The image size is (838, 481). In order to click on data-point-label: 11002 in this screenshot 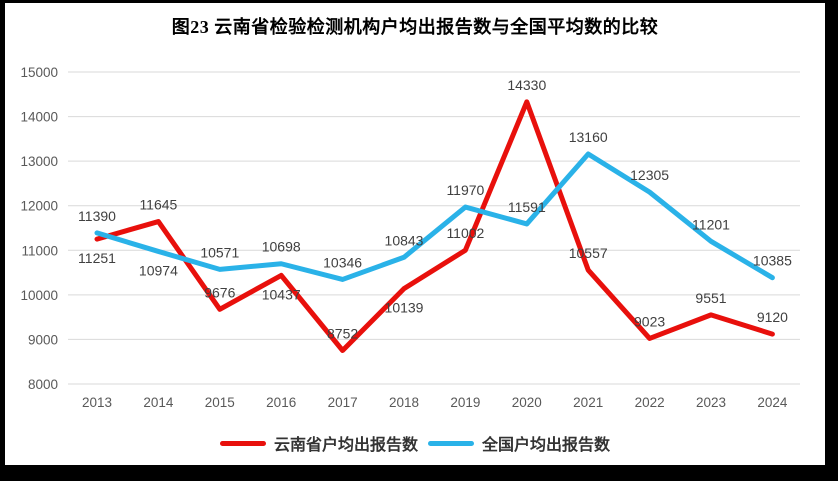, I will do `click(465, 233)`.